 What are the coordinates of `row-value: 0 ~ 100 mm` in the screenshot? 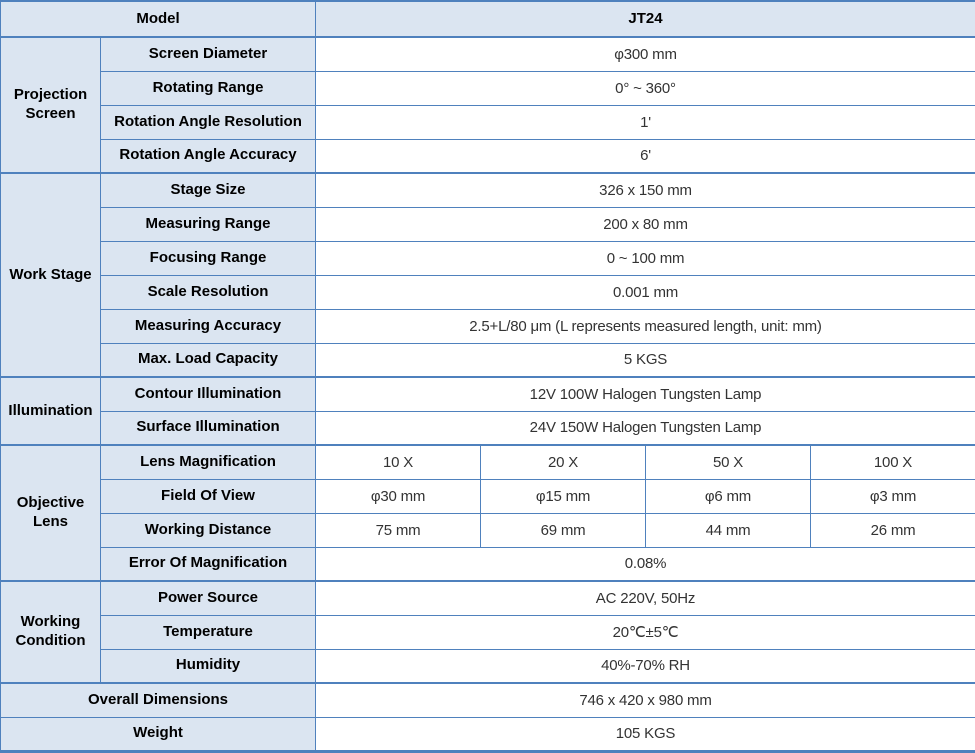 It's located at (645, 258).